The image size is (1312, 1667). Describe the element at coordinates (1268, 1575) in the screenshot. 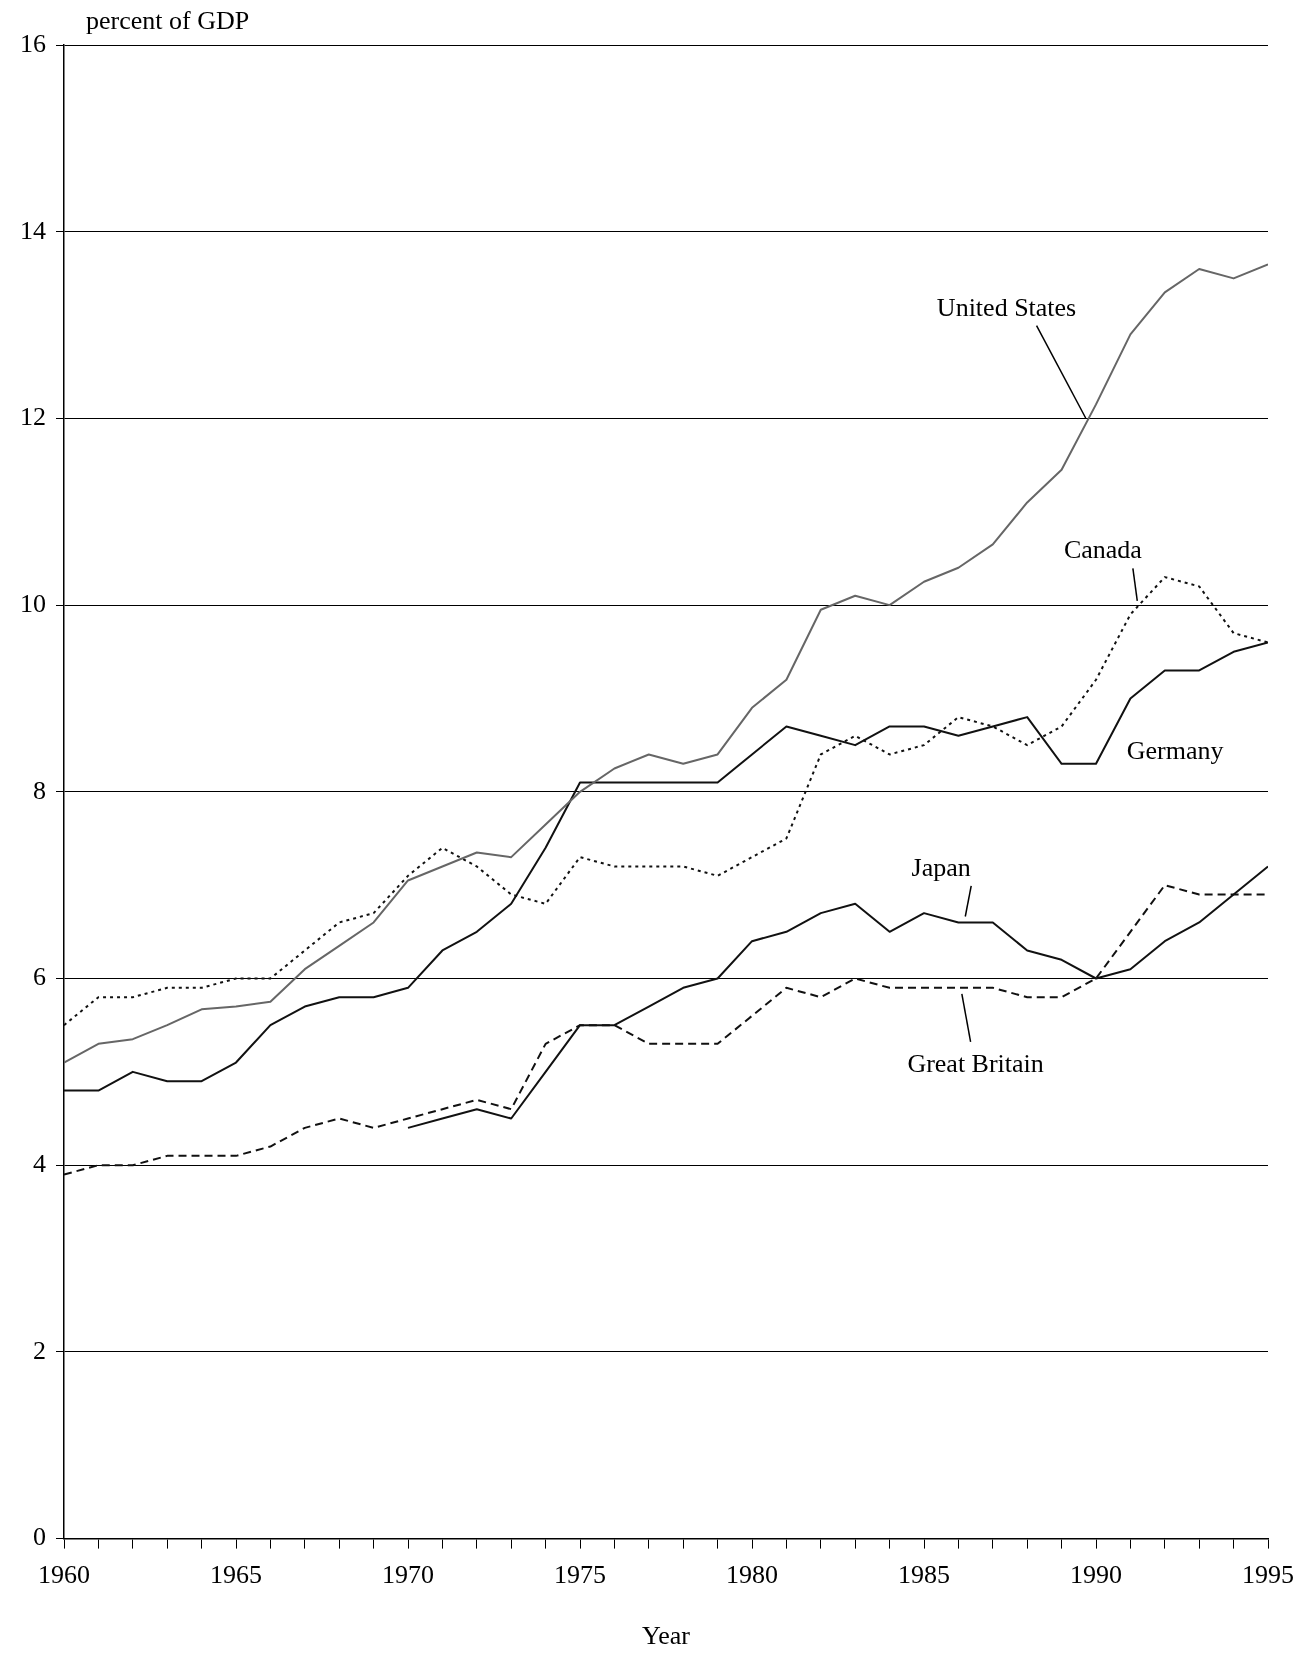

I see `x-tick-label: 1995` at that location.